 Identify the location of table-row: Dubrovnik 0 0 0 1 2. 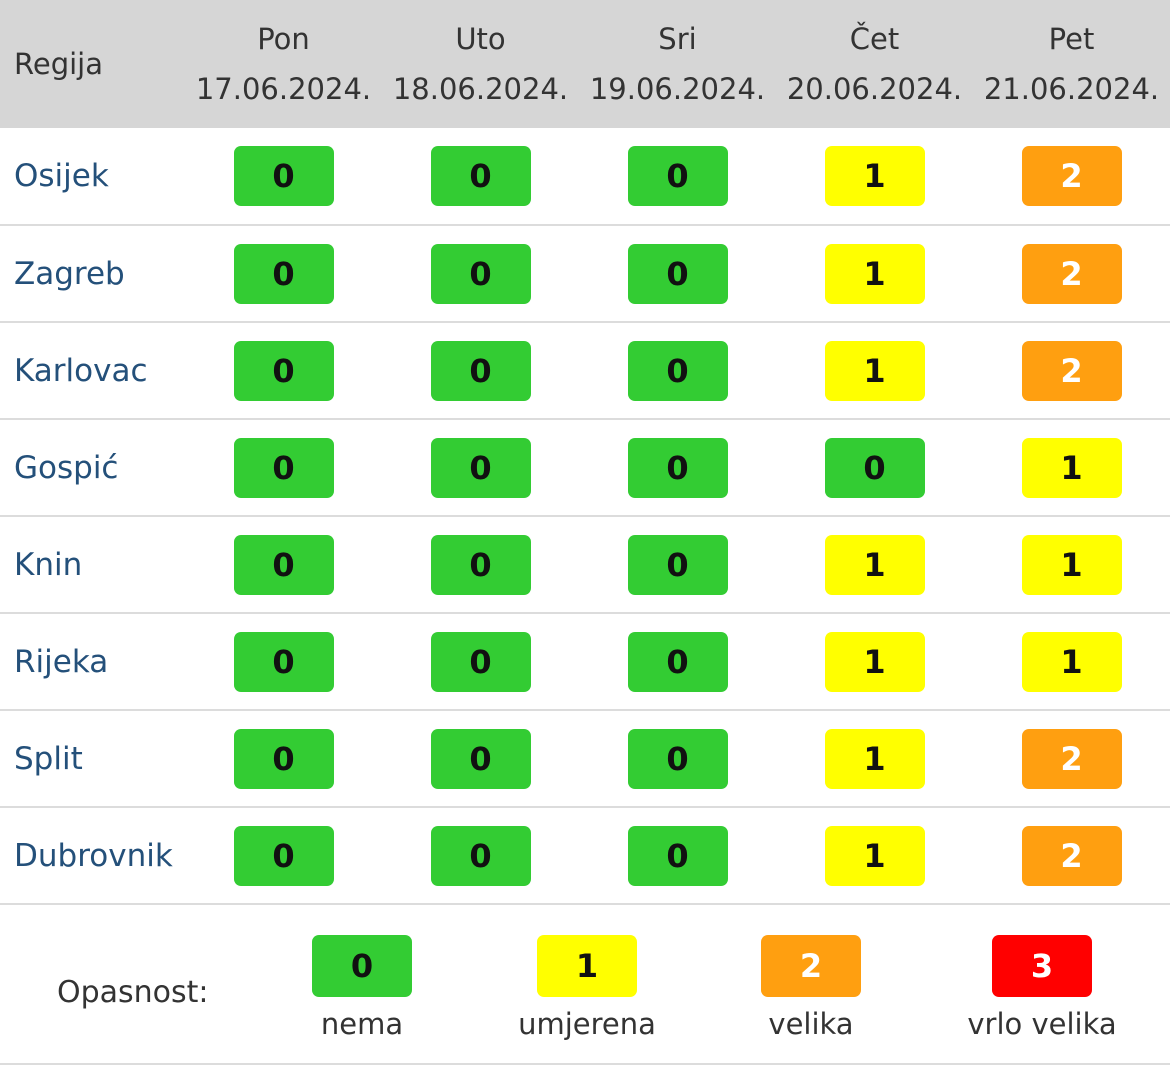
(585, 855).